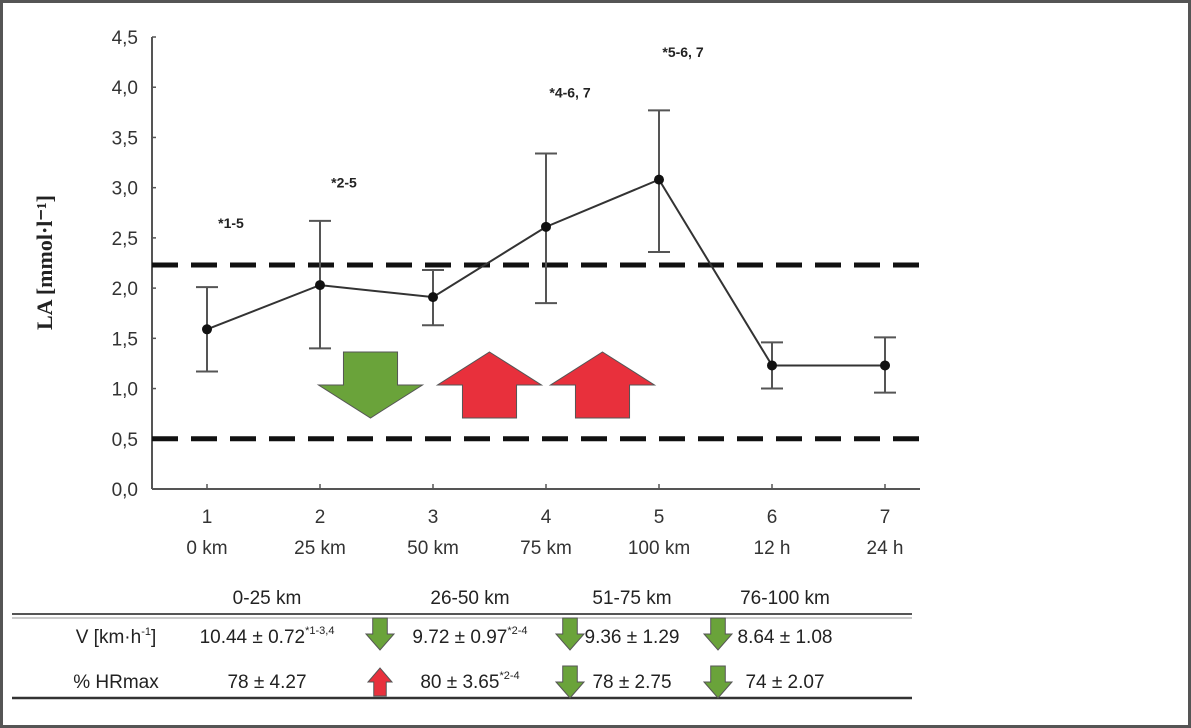  I want to click on y-axis-label: LA [mmol·l⁻¹], so click(44, 262).